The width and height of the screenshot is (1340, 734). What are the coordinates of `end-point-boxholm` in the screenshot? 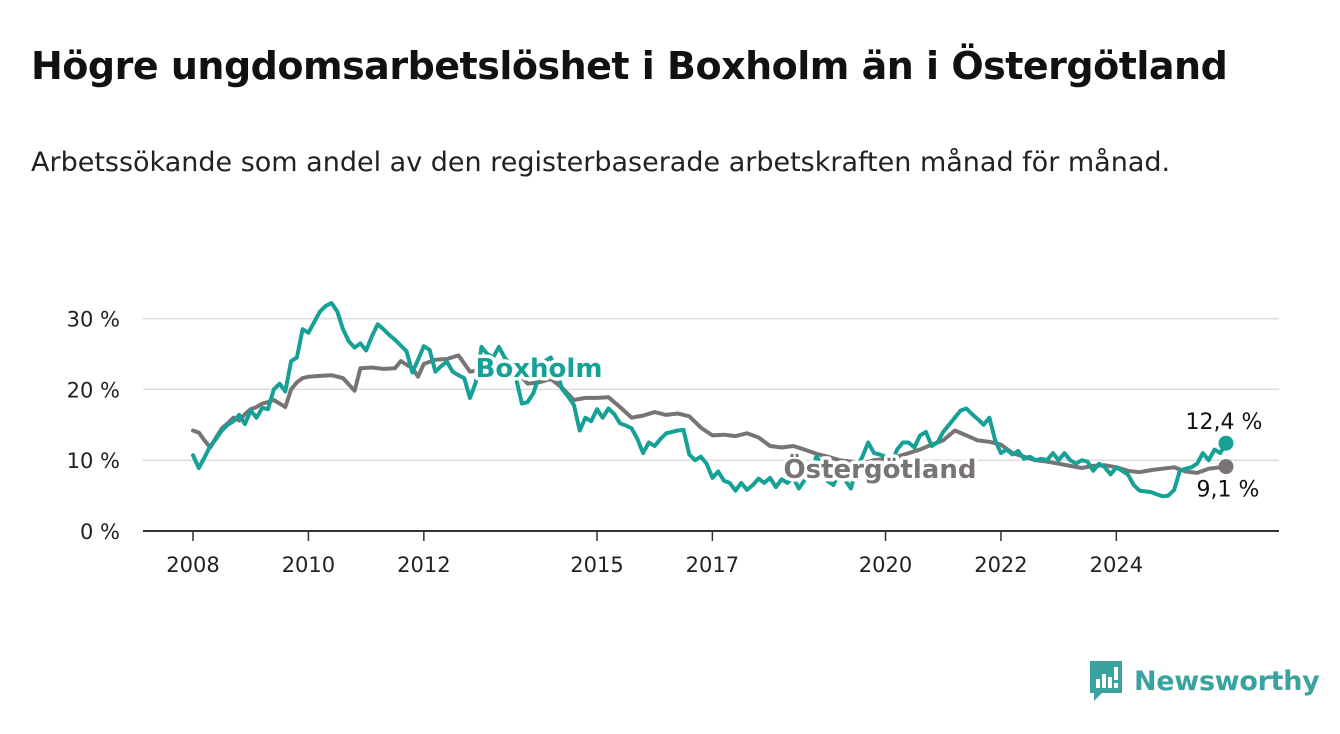 It's located at (1226, 443).